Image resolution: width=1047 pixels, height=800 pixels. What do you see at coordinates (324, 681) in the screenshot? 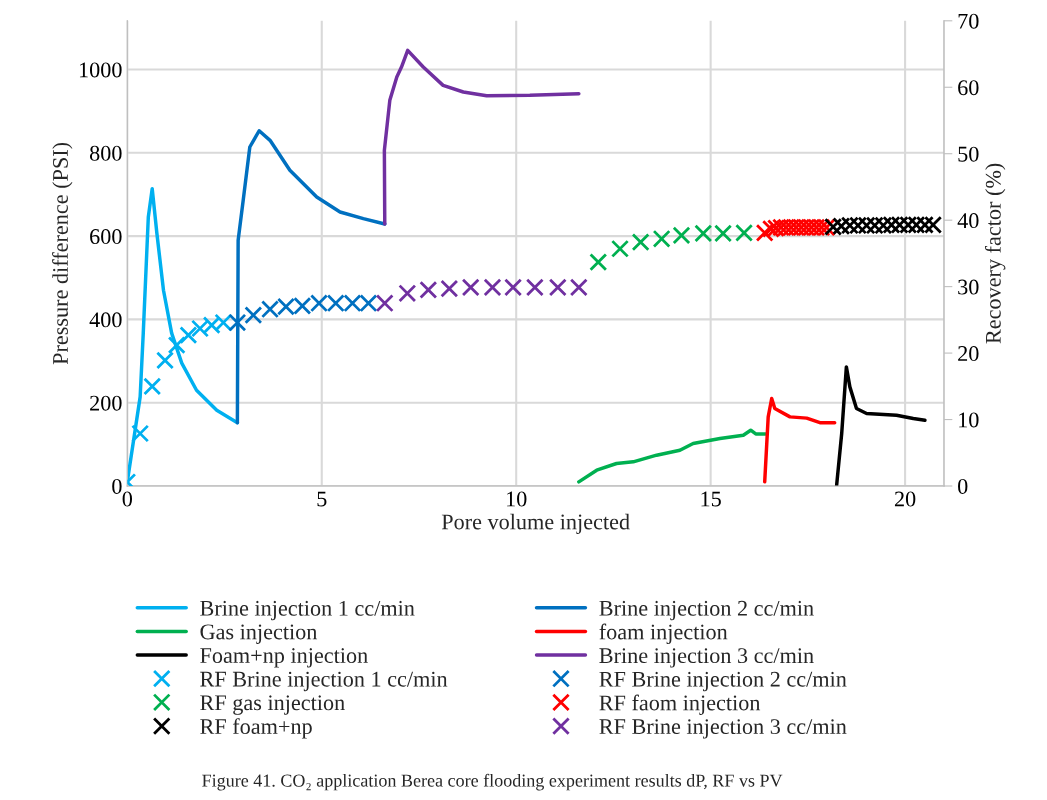
I see `legend-label: RF Brine injection 1 cc/min` at bounding box center [324, 681].